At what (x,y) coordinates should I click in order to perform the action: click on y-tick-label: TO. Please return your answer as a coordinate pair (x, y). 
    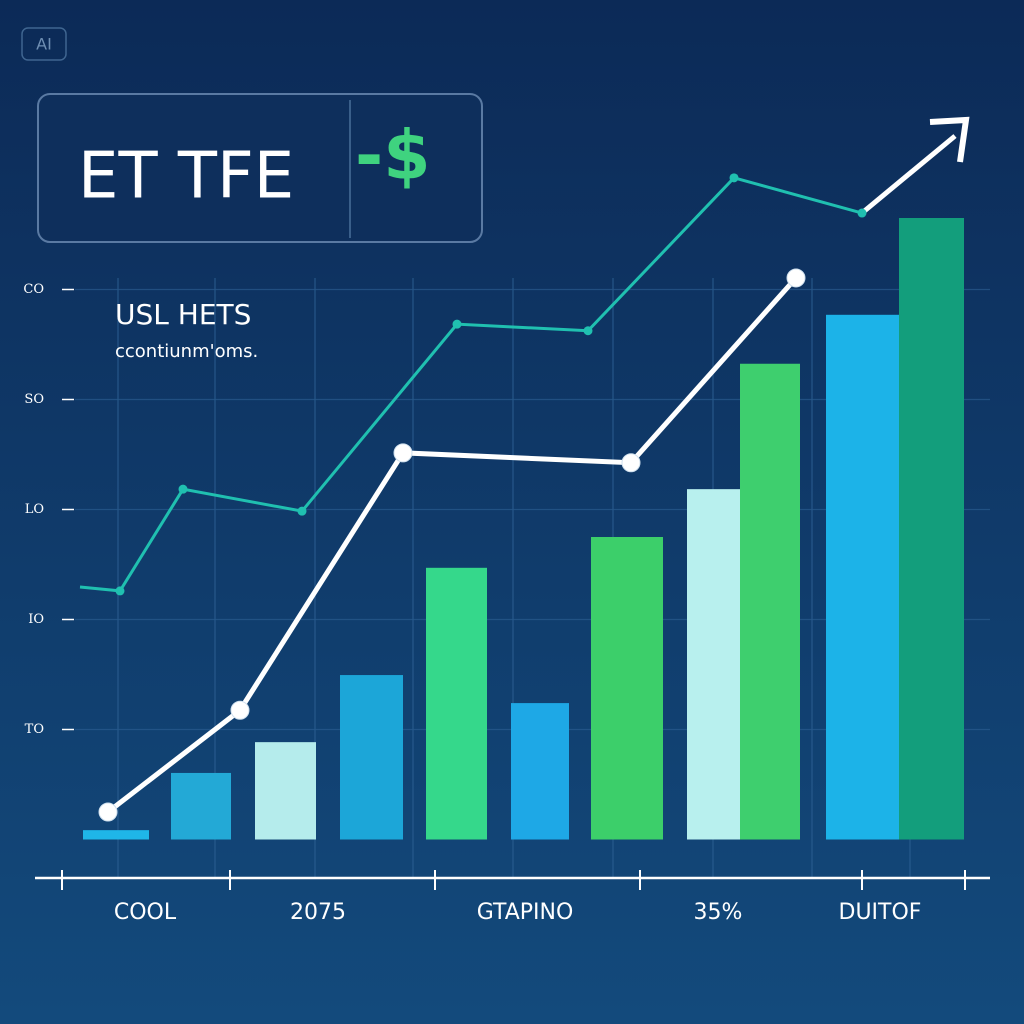
    Looking at the image, I should click on (34, 729).